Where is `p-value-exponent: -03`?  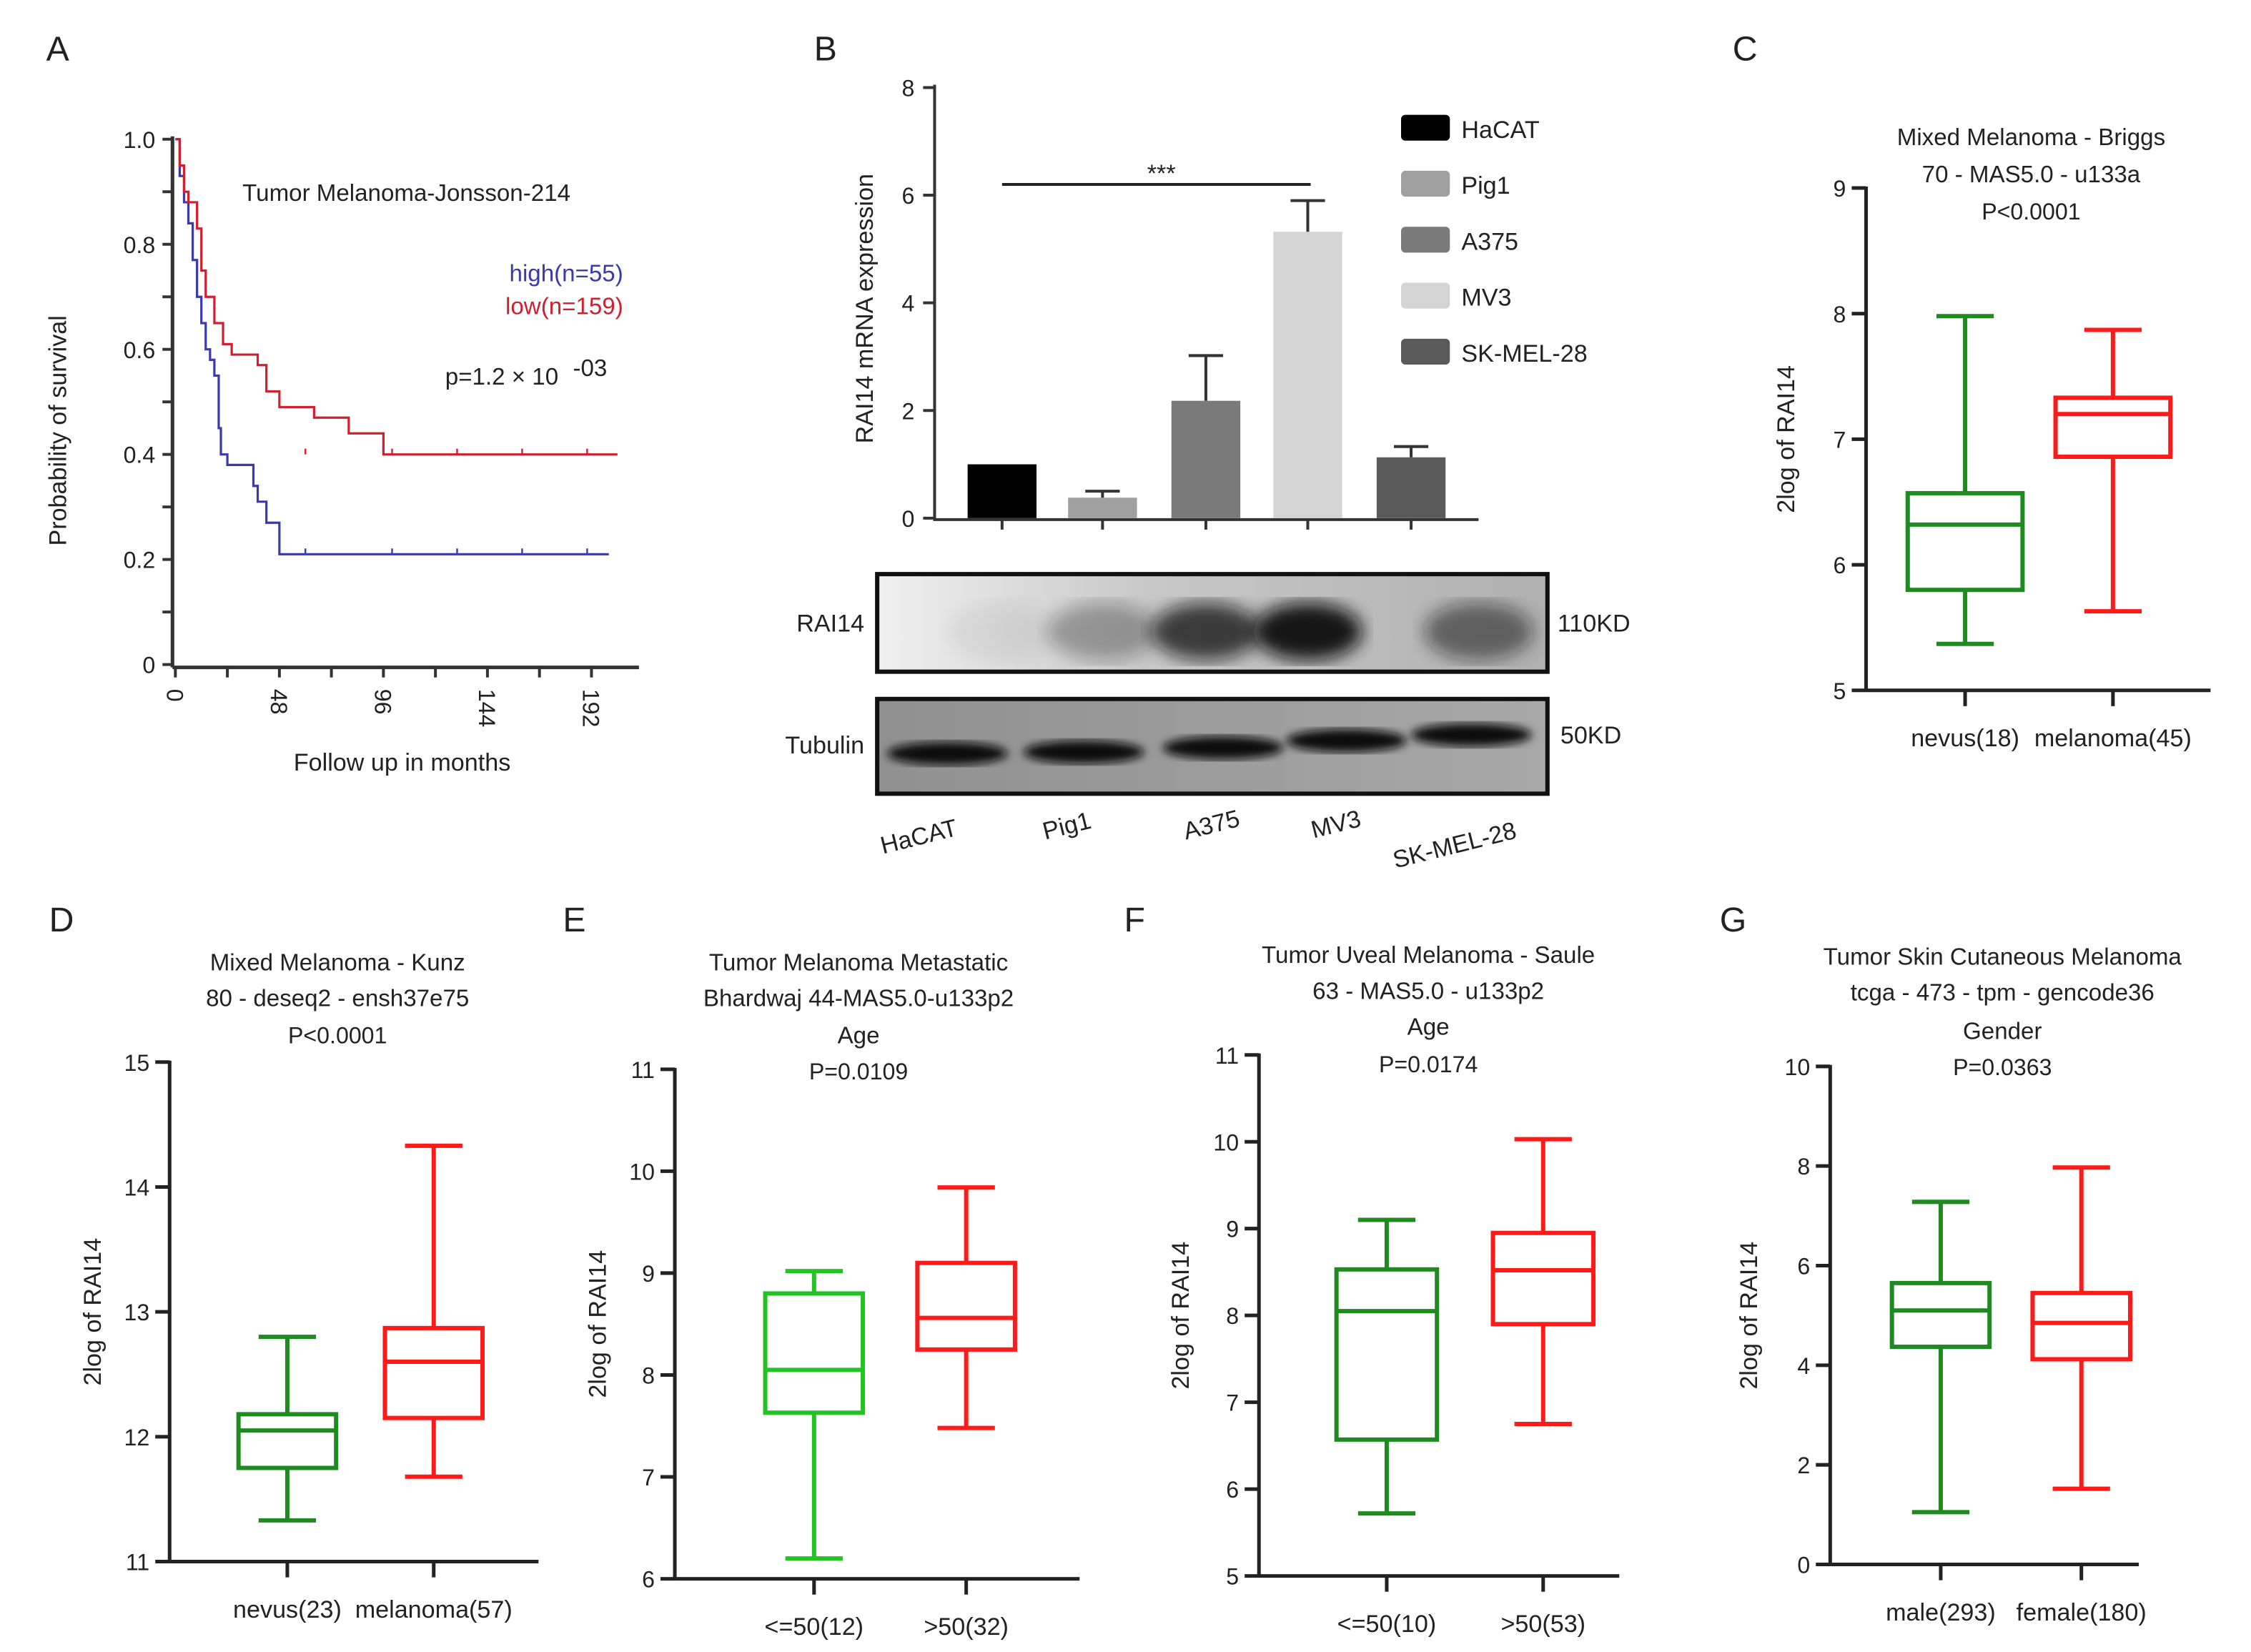 p-value-exponent: -03 is located at coordinates (590, 369).